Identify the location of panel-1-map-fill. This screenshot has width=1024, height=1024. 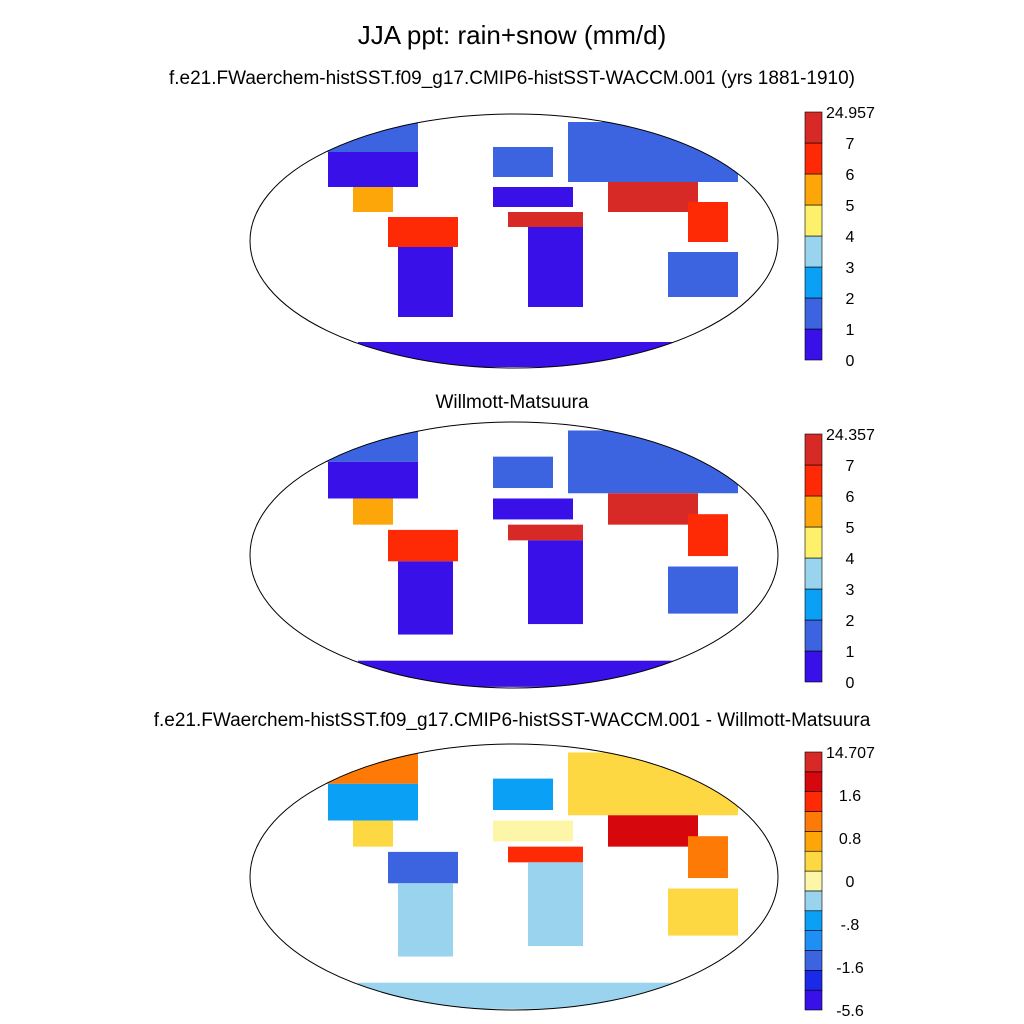
(523, 244).